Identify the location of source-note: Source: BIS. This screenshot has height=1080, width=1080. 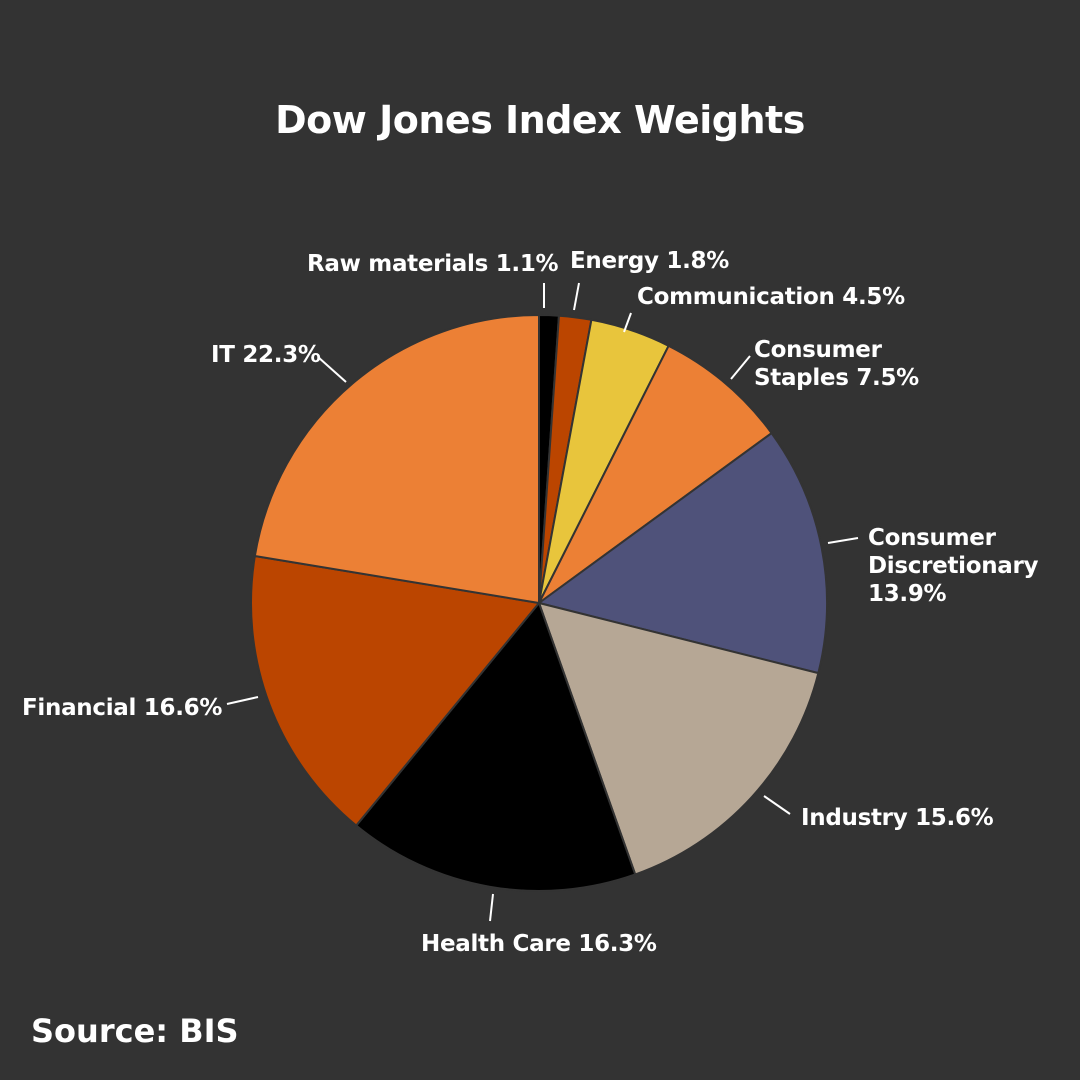
(135, 1031).